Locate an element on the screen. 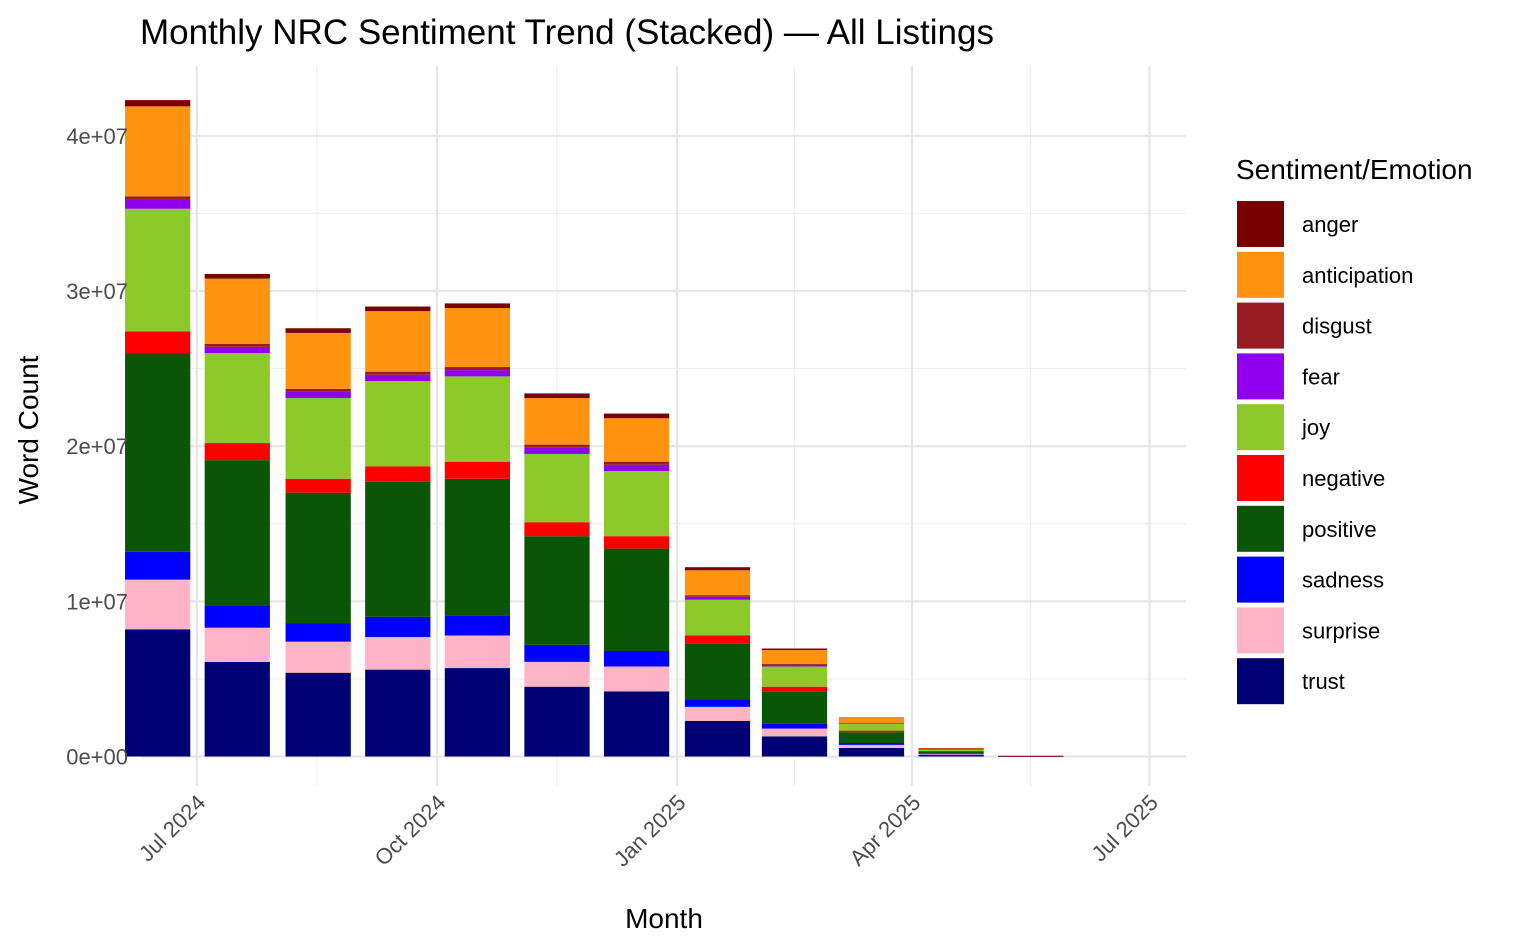  legend-label: fear is located at coordinates (1321, 376).